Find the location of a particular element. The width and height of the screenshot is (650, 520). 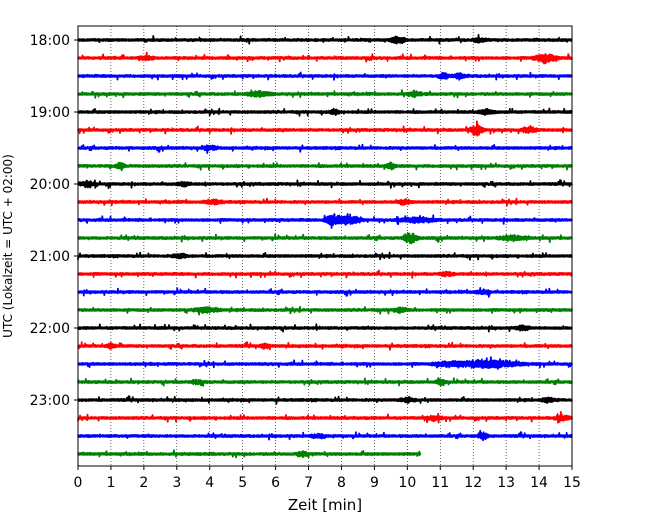

trace-1915 is located at coordinates (325, 128).